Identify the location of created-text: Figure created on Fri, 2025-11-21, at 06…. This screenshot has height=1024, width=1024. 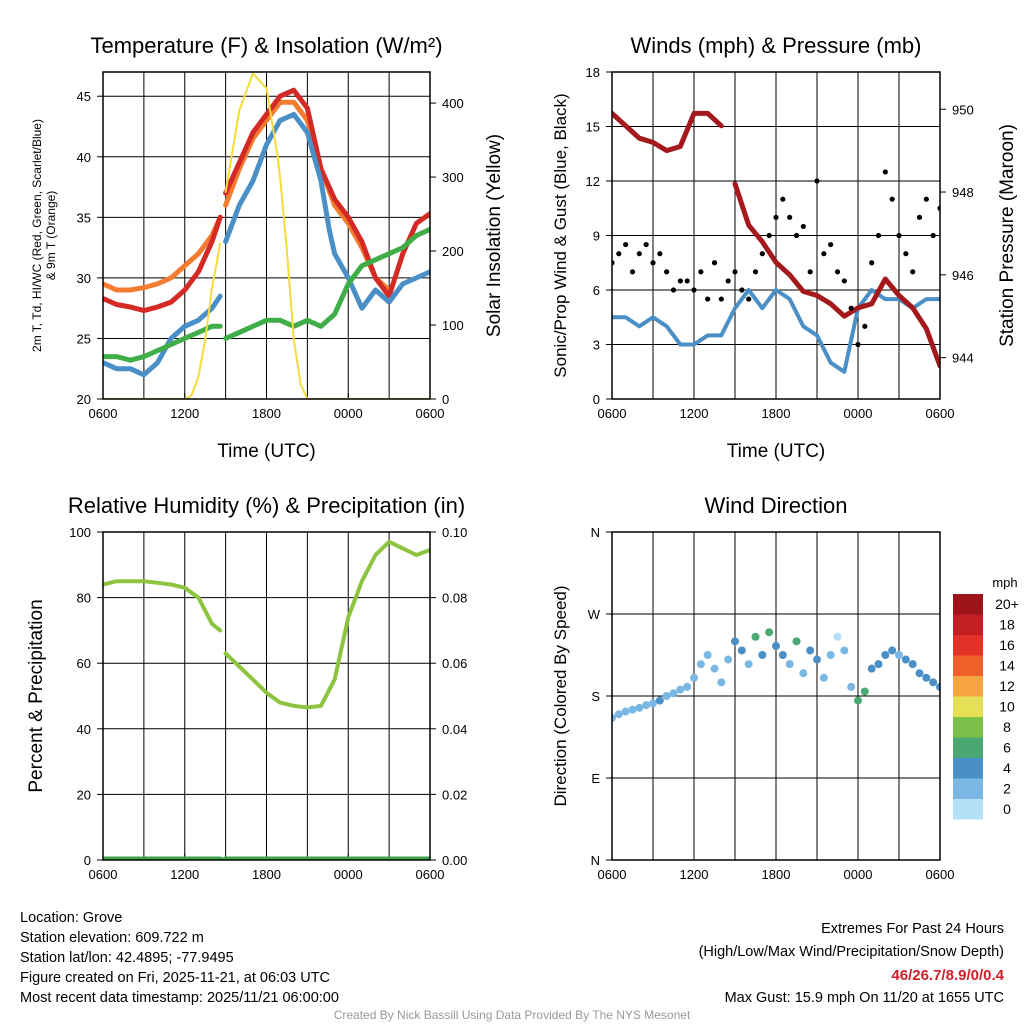
(175, 978).